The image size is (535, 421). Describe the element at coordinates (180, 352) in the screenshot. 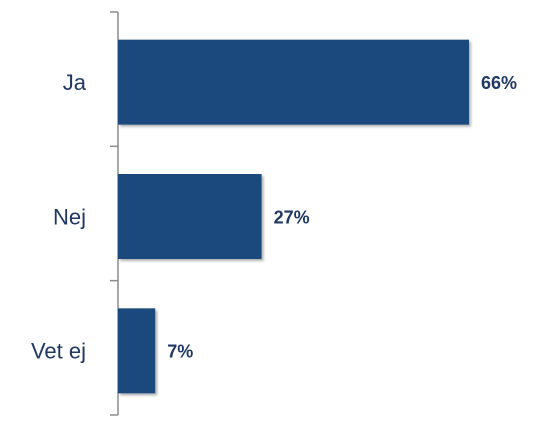

I see `value-label: 7%` at that location.